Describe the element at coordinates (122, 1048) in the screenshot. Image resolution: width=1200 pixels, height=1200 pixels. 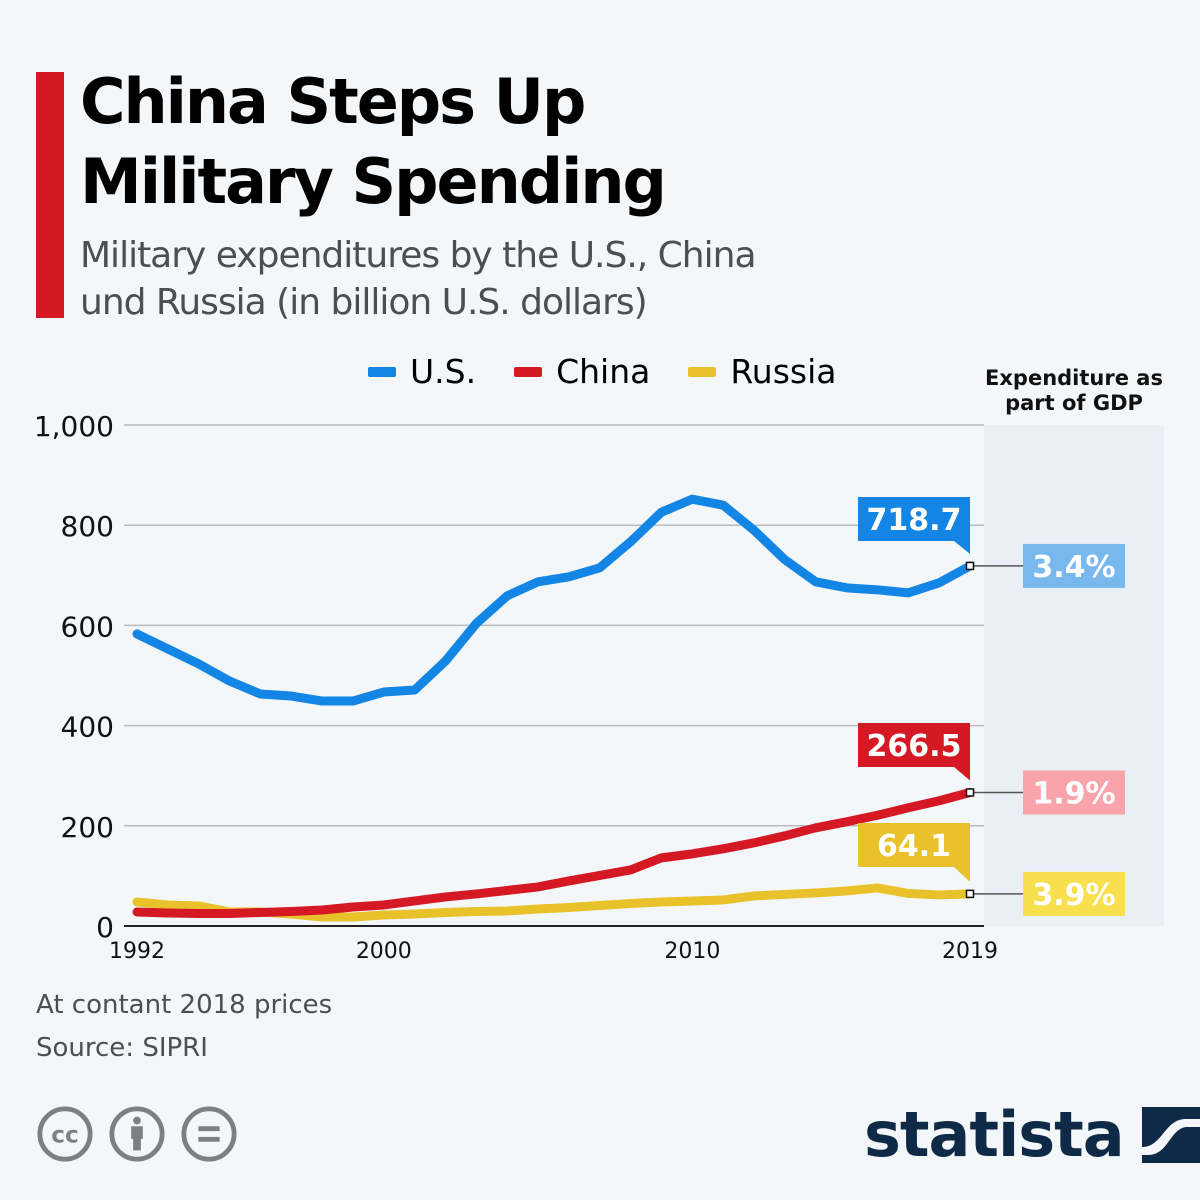
I see `source-note: Source: SIPRI` at that location.